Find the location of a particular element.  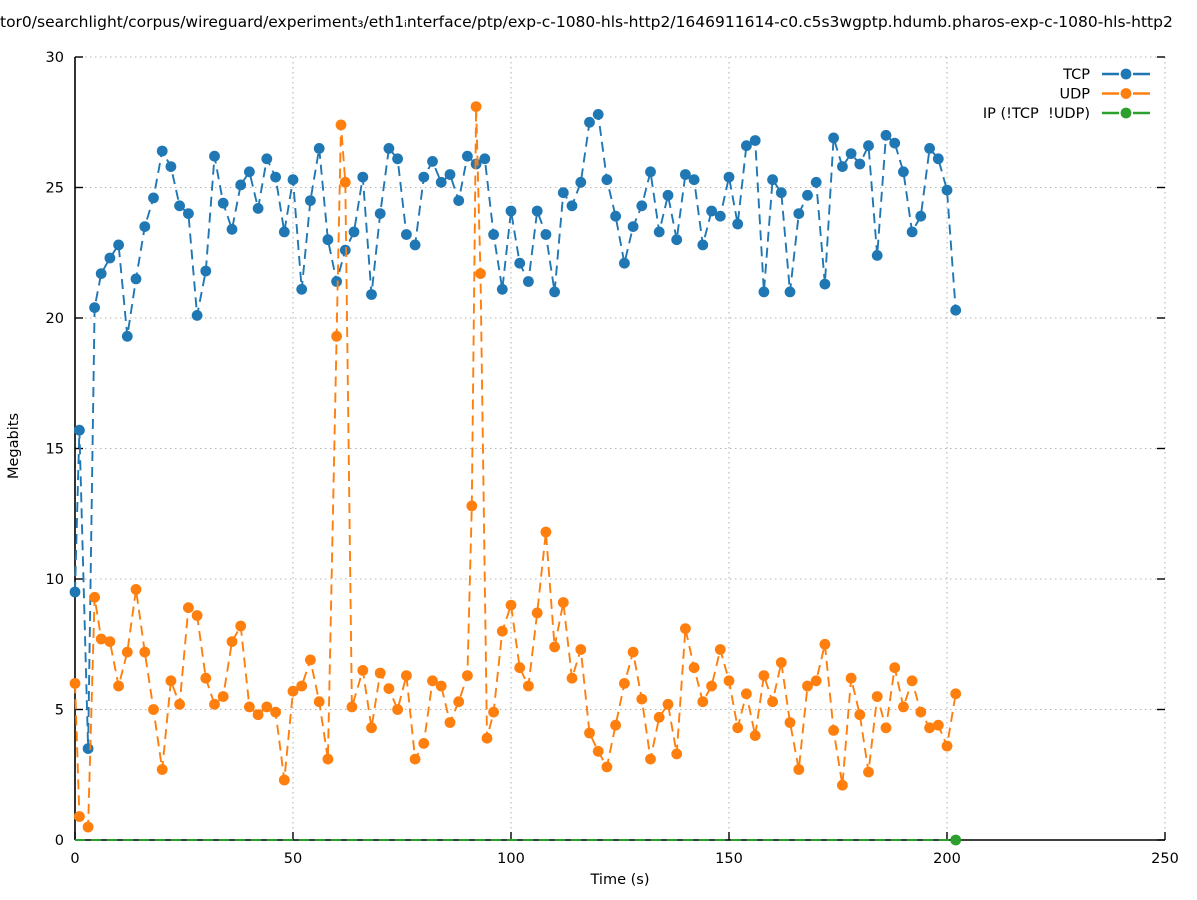

x-tick-label: 200 is located at coordinates (947, 859).